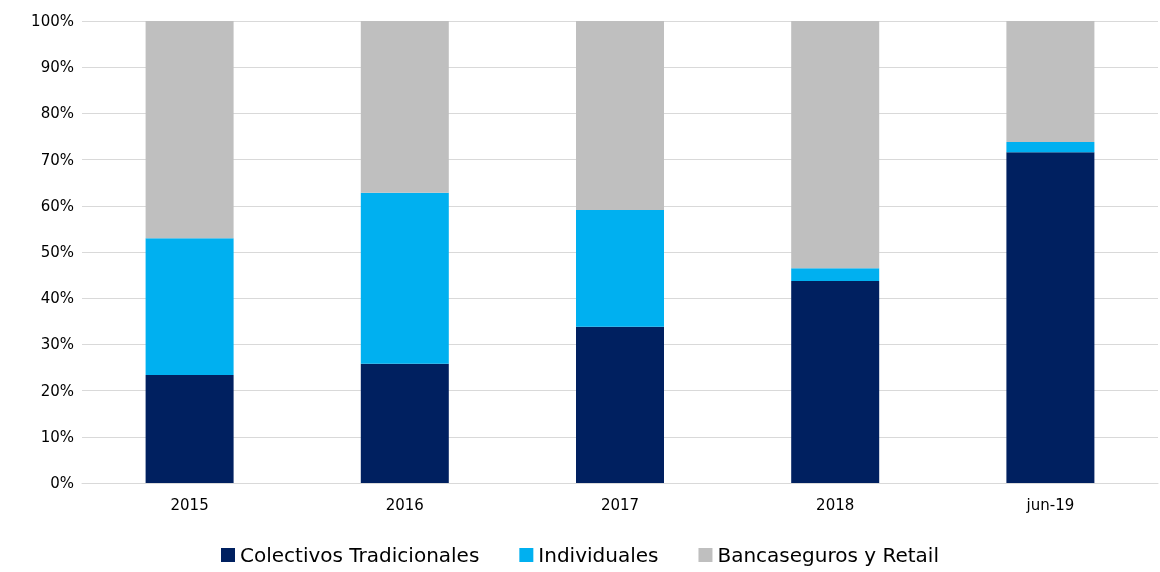  Describe the element at coordinates (57, 252) in the screenshot. I see `y-tick-label: 50%` at that location.